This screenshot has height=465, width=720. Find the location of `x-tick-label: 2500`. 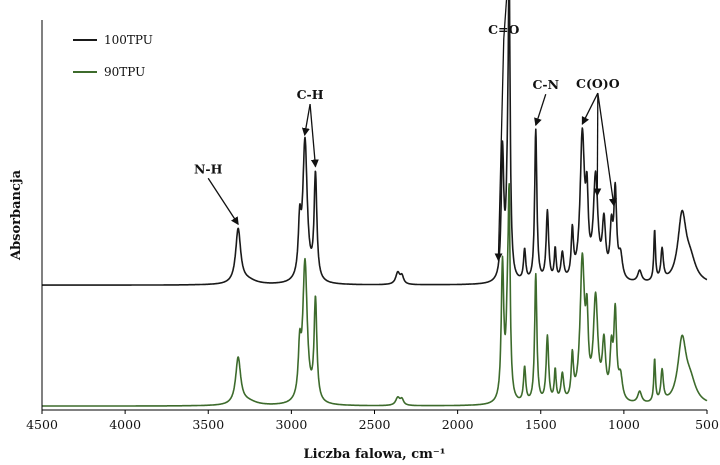

x-tick-label: 2500 is located at coordinates (375, 424).